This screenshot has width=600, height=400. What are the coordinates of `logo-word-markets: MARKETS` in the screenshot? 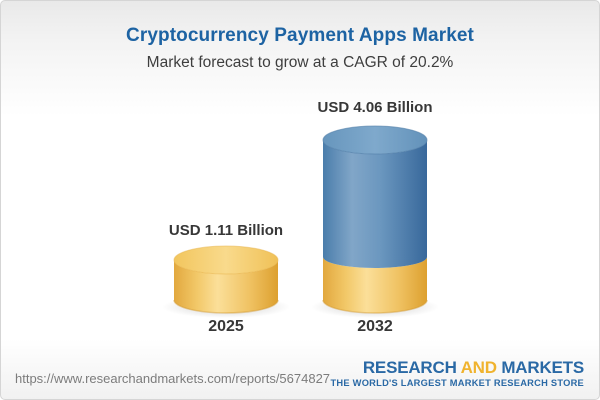 It's located at (542, 367).